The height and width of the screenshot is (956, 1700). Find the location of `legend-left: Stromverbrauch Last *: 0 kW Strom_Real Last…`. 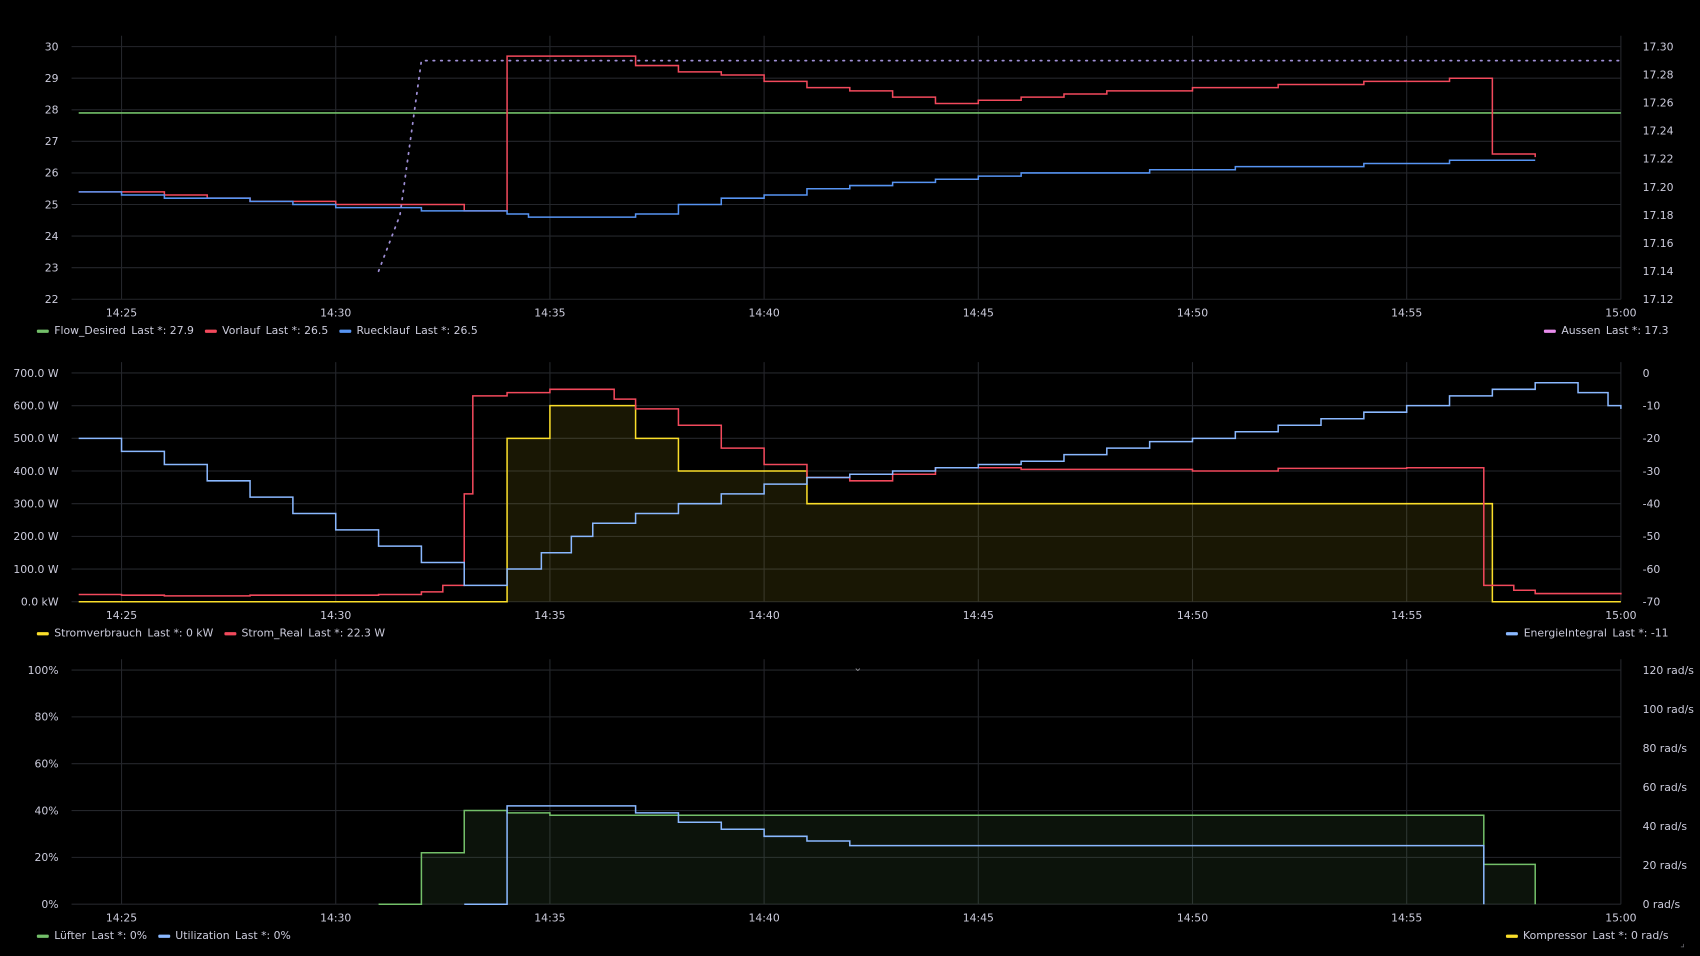

legend-left: Stromverbrauch Last *: 0 kW Strom_Real Last… is located at coordinates (210, 633).